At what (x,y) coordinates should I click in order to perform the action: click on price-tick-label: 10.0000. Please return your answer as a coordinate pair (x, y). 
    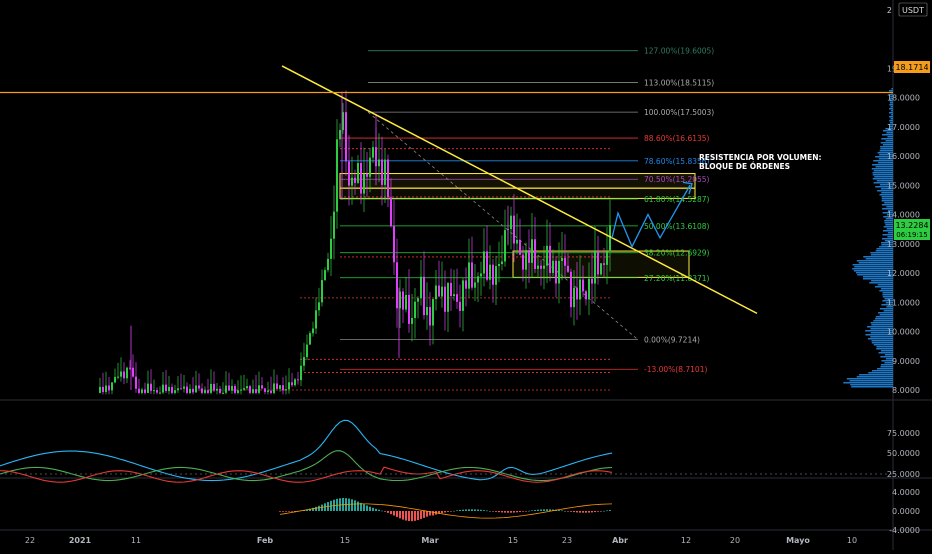
    Looking at the image, I should click on (903, 332).